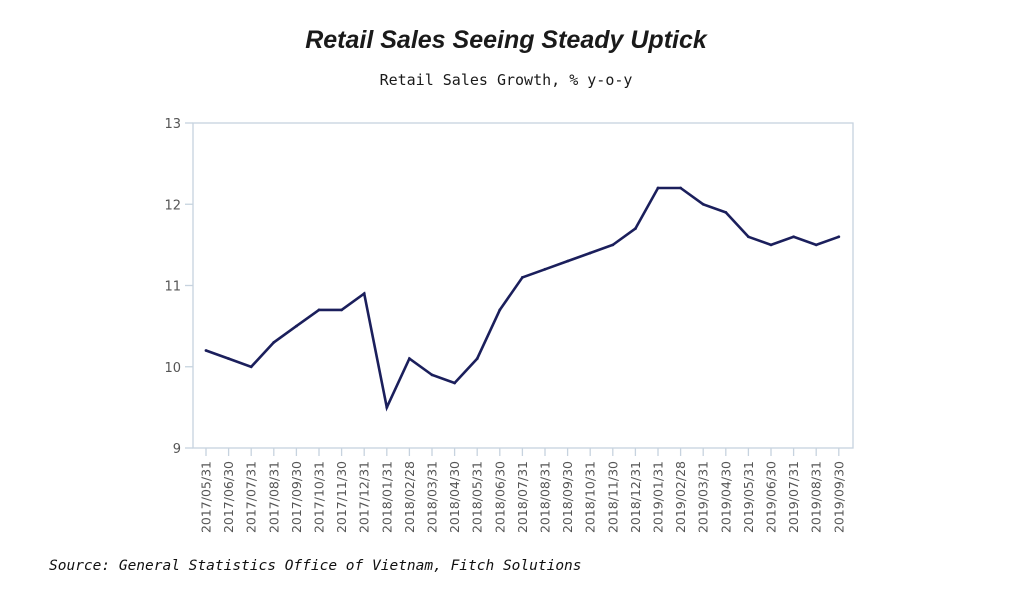  Describe the element at coordinates (341, 497) in the screenshot. I see `x-tick-label: 2017/11/30` at that location.